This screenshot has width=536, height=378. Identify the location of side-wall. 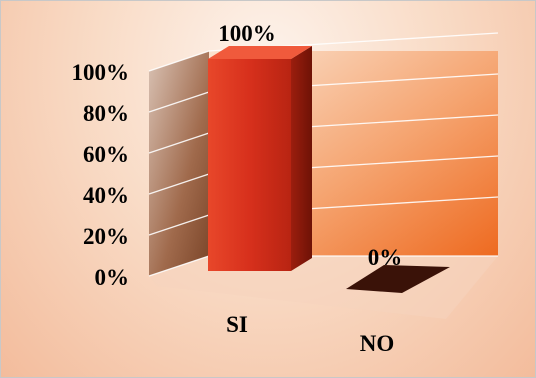
(179, 163).